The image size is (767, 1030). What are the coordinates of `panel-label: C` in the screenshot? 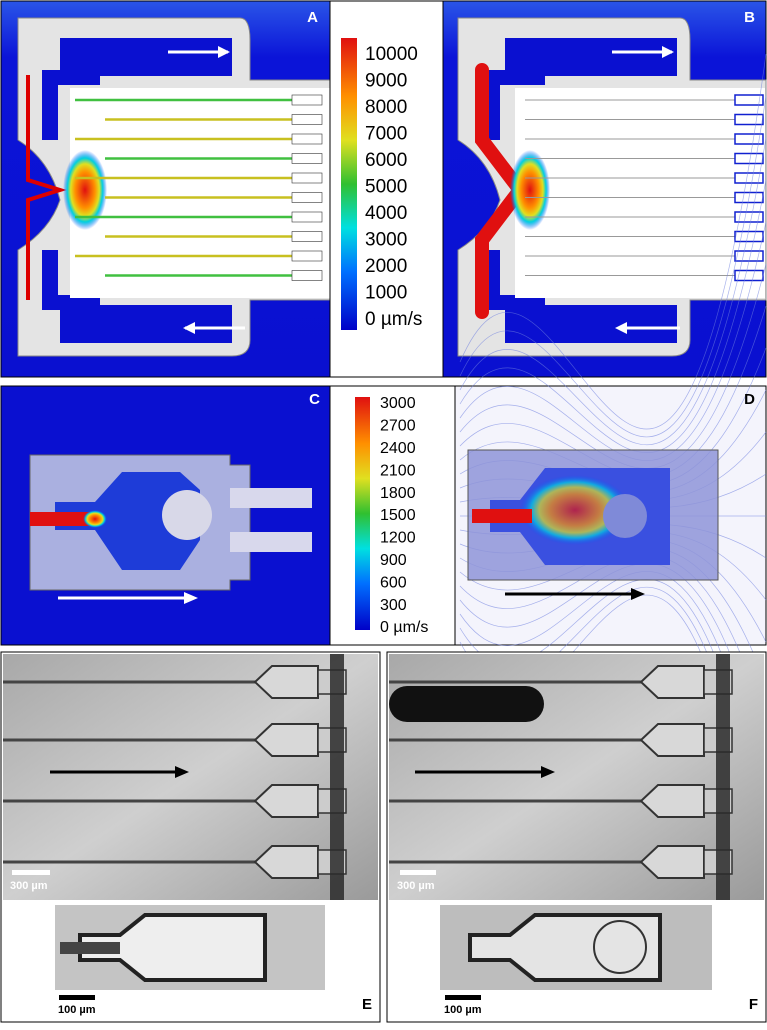 It's located at (314, 399).